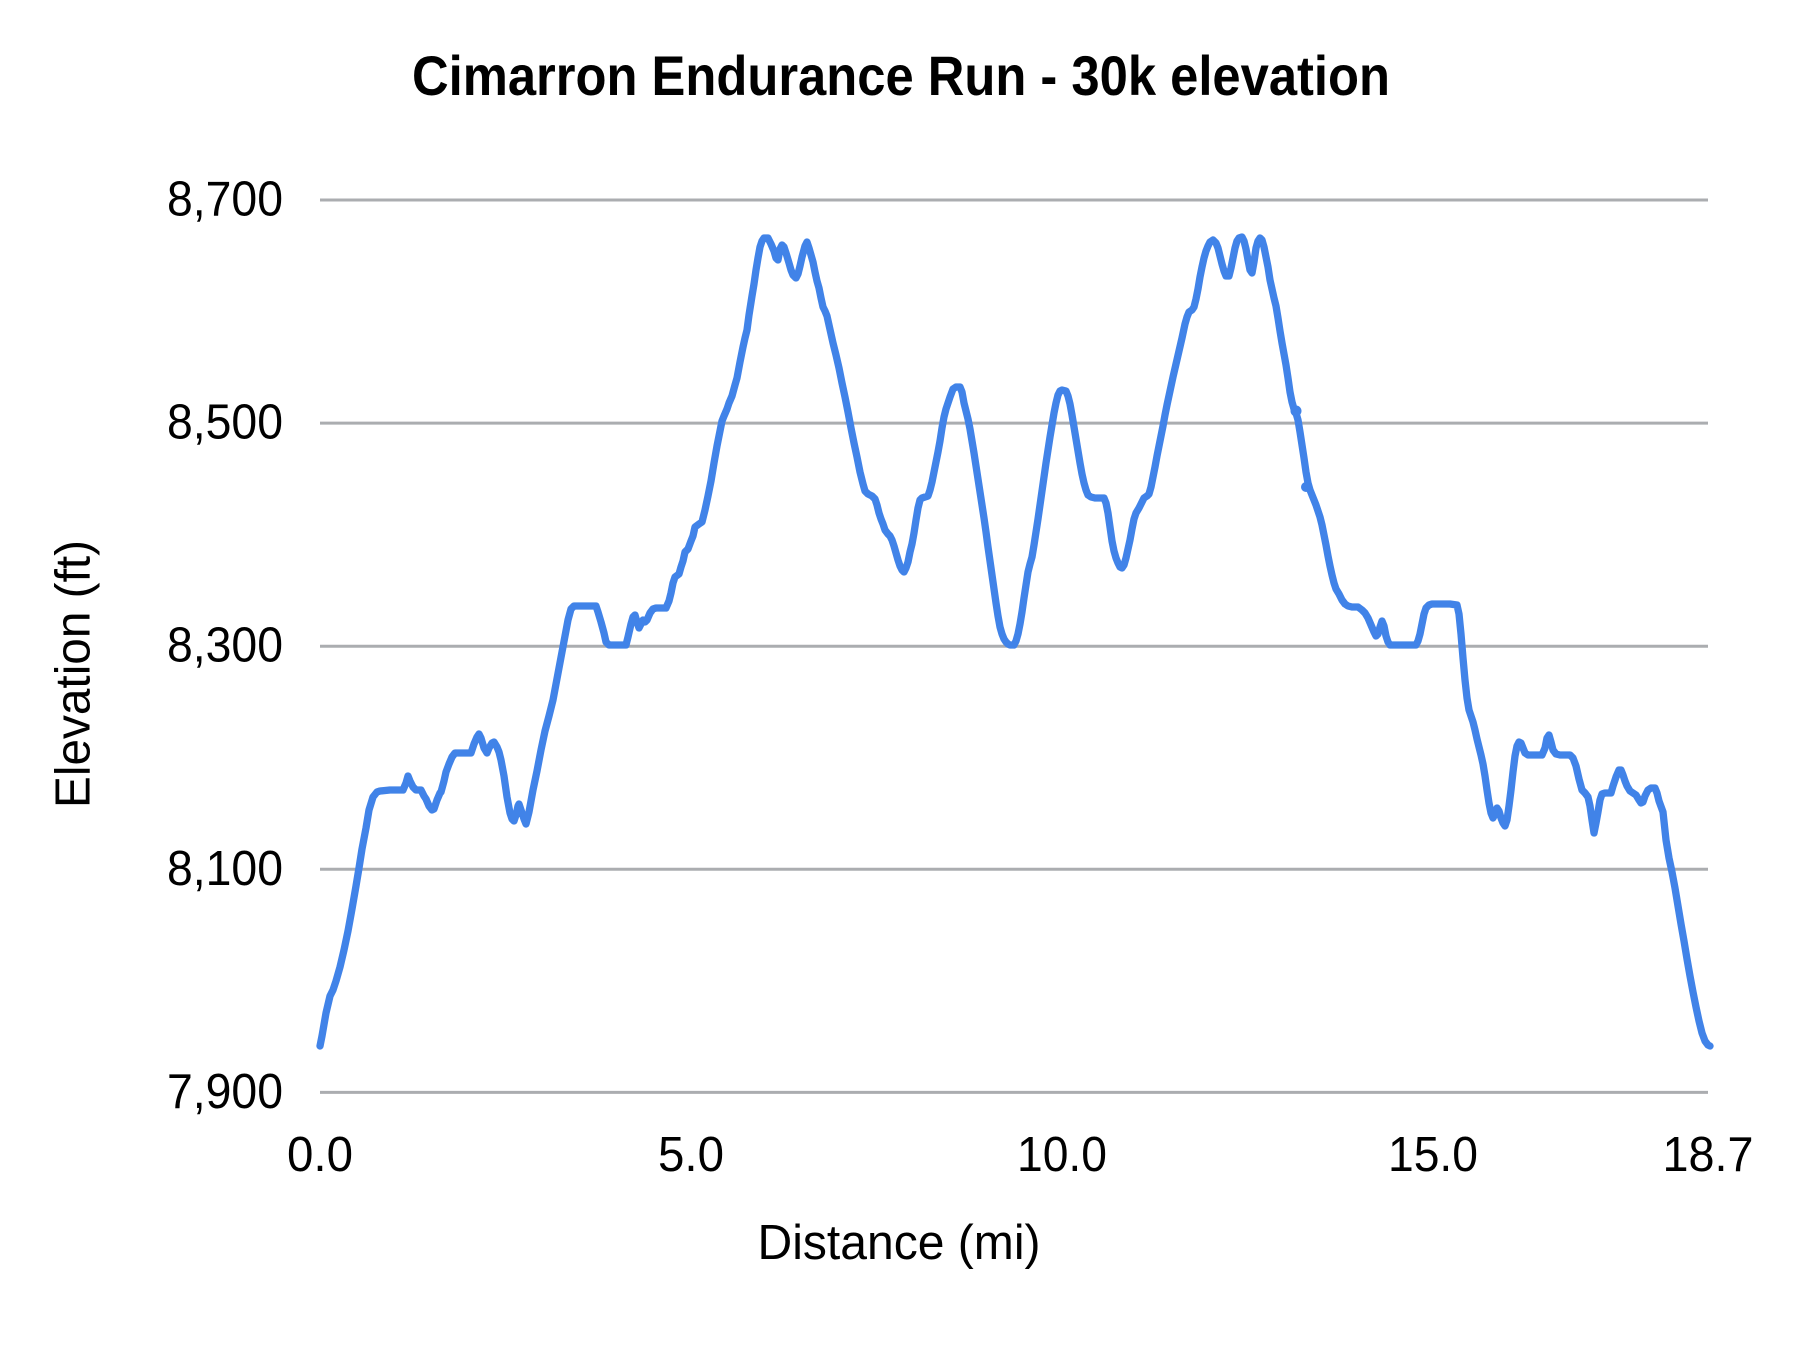 The height and width of the screenshot is (1350, 1800). I want to click on svg-text:Cimarron Endurance Run - 30k e: Cimarron Endurance Run - 30k elevation, so click(901, 75).